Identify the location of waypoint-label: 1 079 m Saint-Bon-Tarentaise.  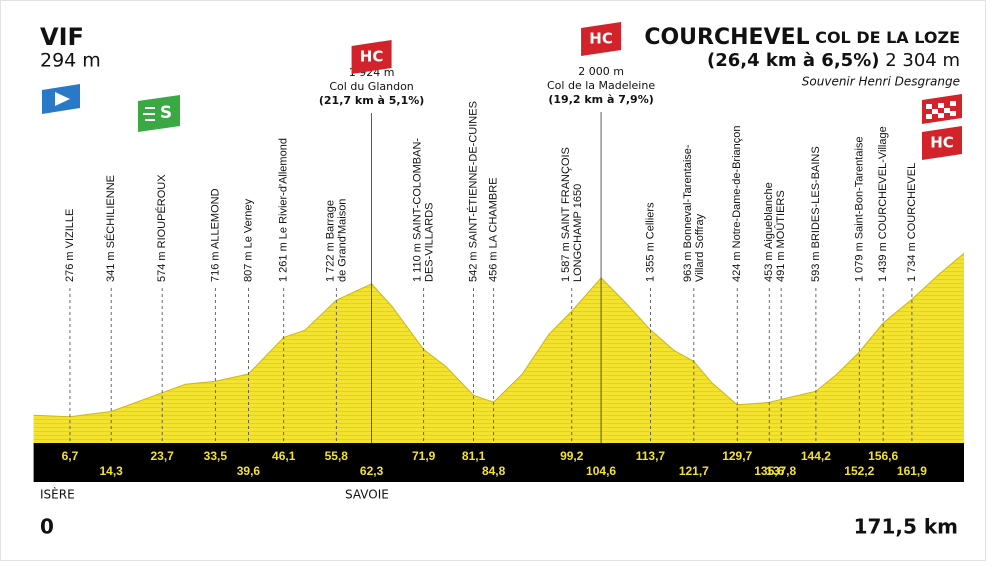
(859, 209).